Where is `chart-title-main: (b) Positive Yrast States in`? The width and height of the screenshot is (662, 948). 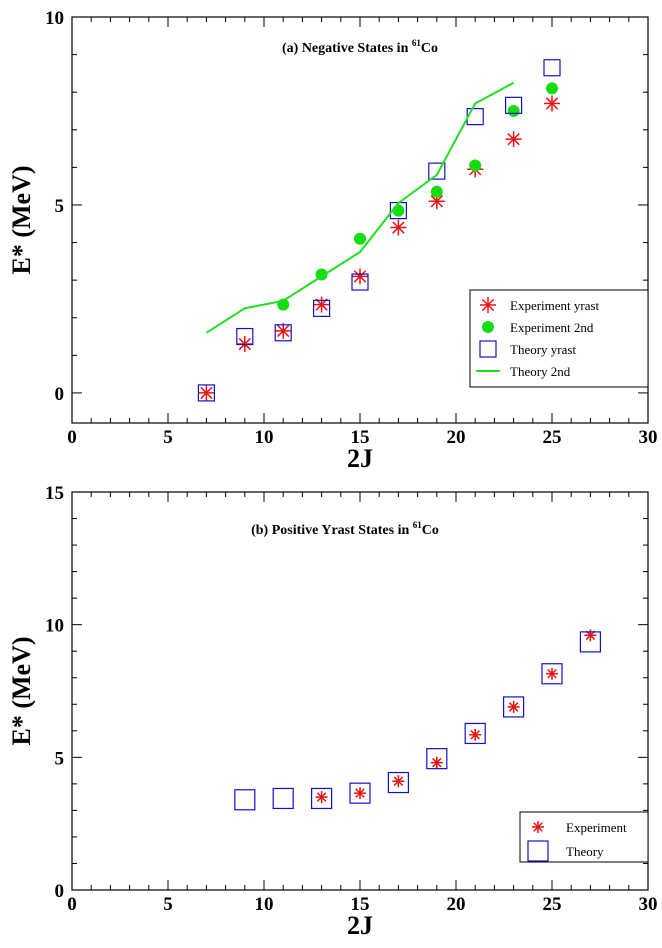 chart-title-main: (b) Positive Yrast States in is located at coordinates (332, 530).